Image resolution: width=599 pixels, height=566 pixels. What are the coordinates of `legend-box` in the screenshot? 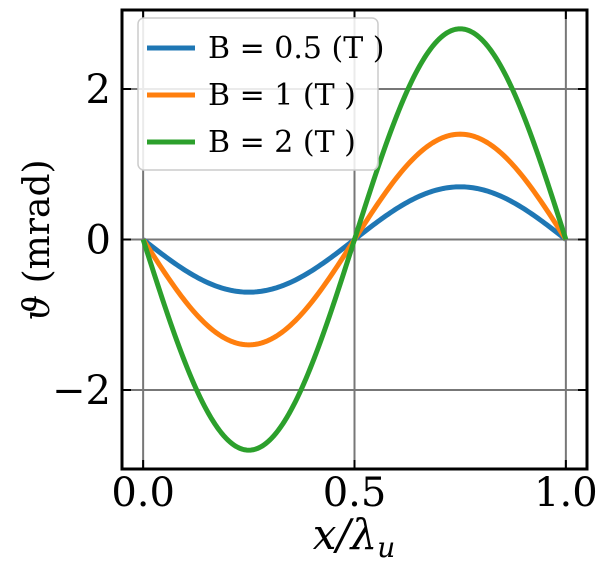 It's located at (258, 94).